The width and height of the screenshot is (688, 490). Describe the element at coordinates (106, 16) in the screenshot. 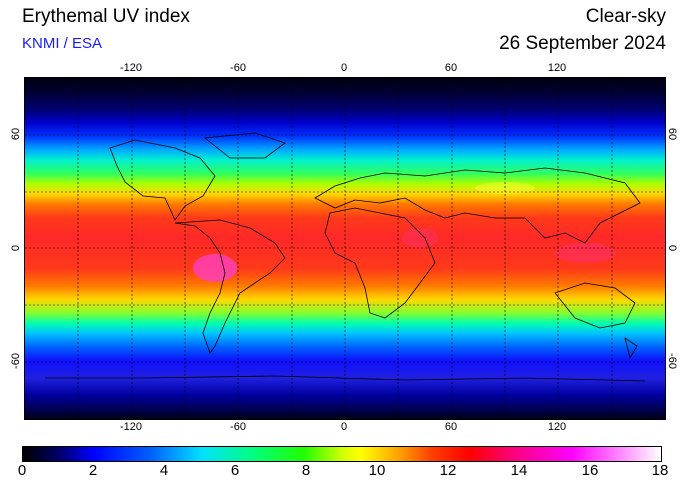

I see `map-title: Erythemal UV index` at that location.